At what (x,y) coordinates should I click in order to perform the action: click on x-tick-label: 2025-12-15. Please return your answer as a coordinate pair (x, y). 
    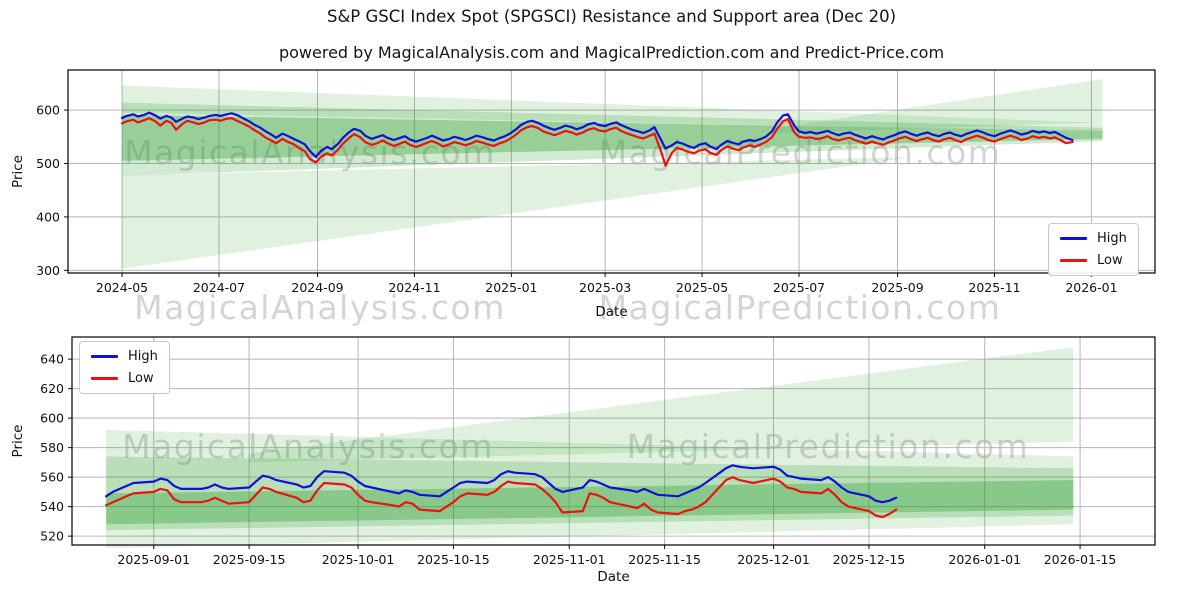
    Looking at the image, I should click on (869, 559).